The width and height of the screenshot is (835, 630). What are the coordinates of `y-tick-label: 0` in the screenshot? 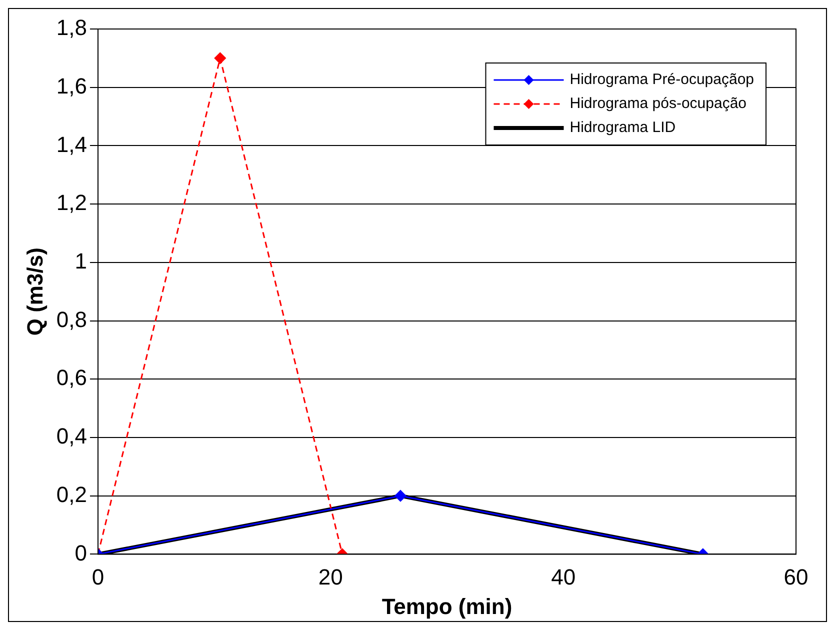 It's located at (80, 553).